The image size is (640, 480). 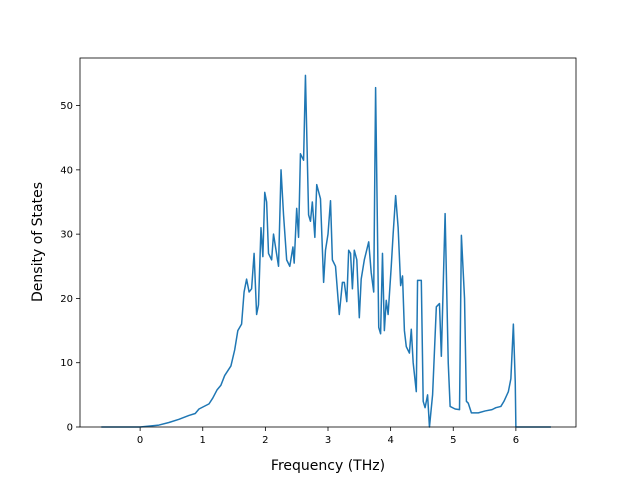 I want to click on x-tick-label: 6, so click(x=516, y=440).